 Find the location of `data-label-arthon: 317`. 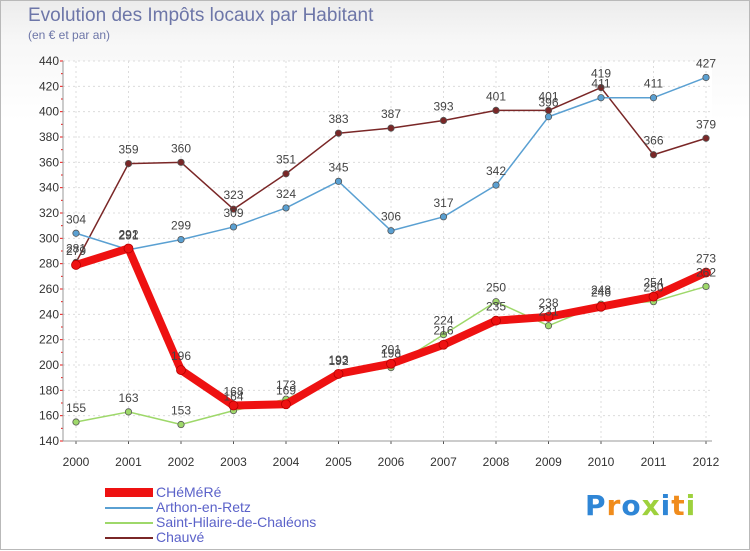

data-label-arthon: 317 is located at coordinates (443, 203).